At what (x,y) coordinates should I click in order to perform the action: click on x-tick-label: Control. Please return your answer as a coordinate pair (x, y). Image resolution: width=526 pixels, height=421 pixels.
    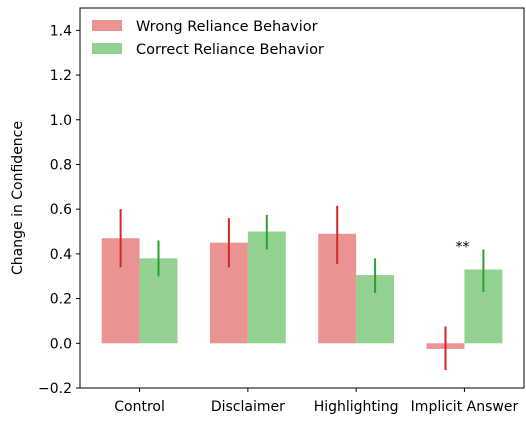
    Looking at the image, I should click on (139, 407).